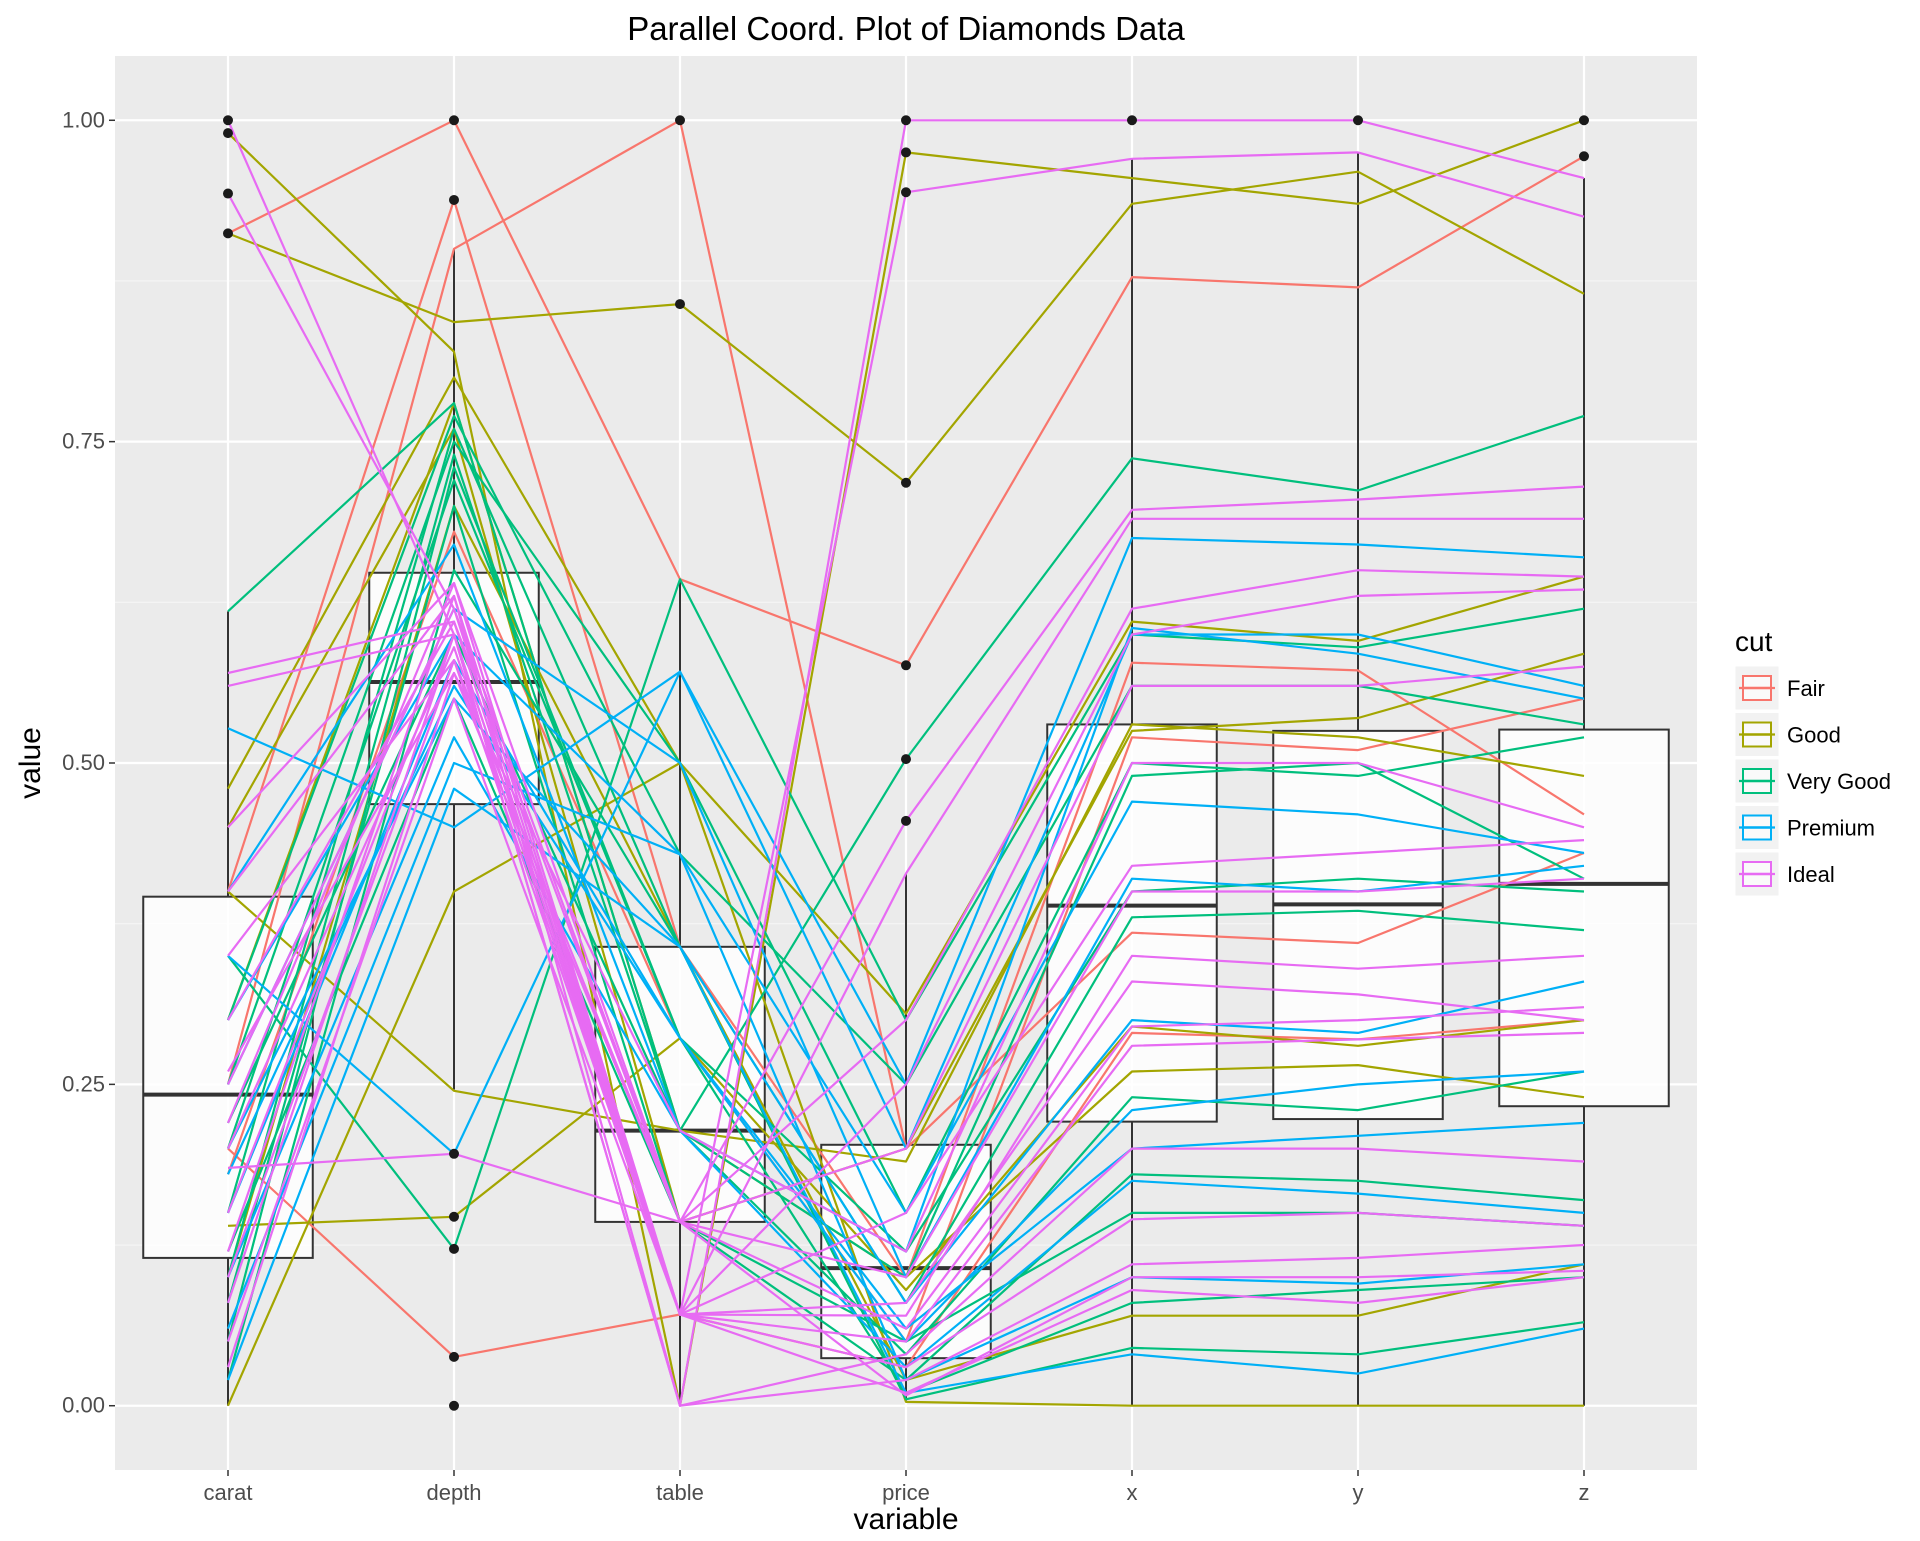  Describe the element at coordinates (83, 441) in the screenshot. I see `y-tick-label: 0.75` at that location.